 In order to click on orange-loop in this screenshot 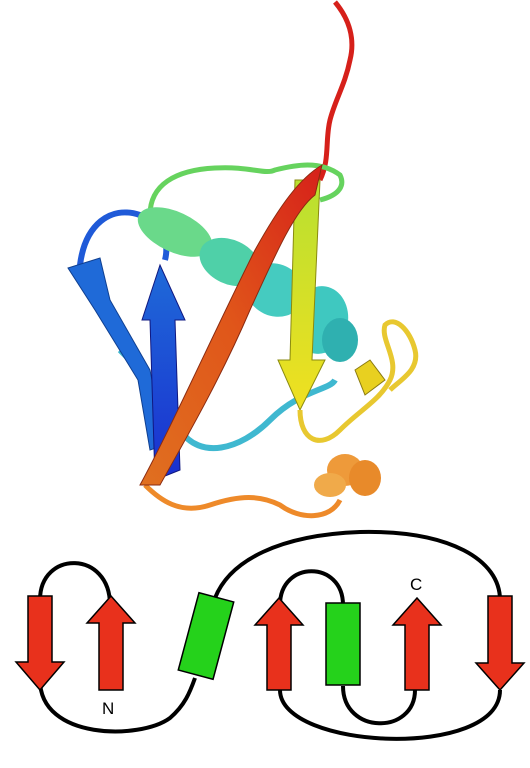, I will do `click(243, 501)`.